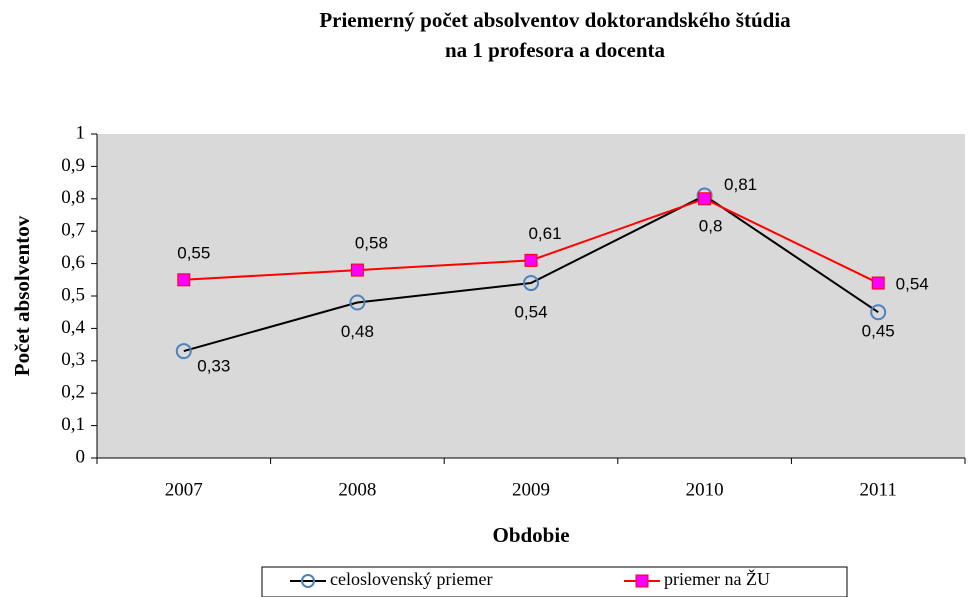 Image resolution: width=977 pixels, height=597 pixels. Describe the element at coordinates (371, 243) in the screenshot. I see `data-label: 0,58` at that location.